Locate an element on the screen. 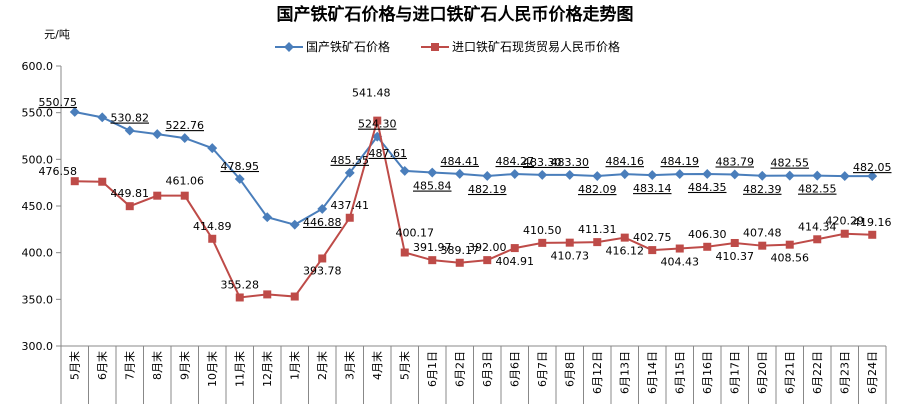 Image resolution: width=909 pixels, height=419 pixels. data-label-domestic: 484.41 is located at coordinates (460, 161).